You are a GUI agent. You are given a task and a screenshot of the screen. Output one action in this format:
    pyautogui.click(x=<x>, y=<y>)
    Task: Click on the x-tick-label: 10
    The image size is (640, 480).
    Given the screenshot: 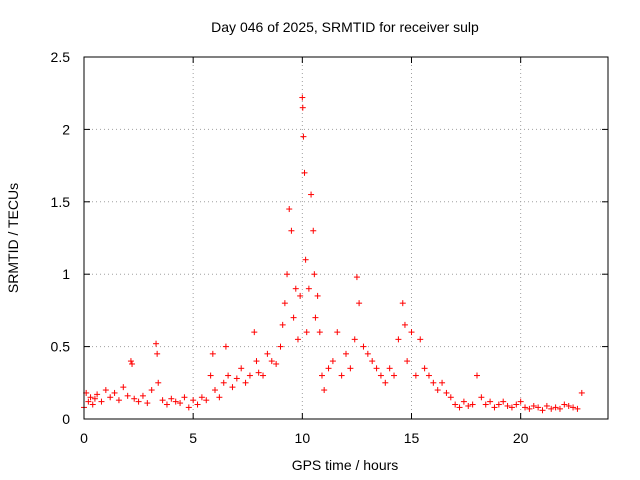 What is the action you would take?
    pyautogui.click(x=303, y=438)
    